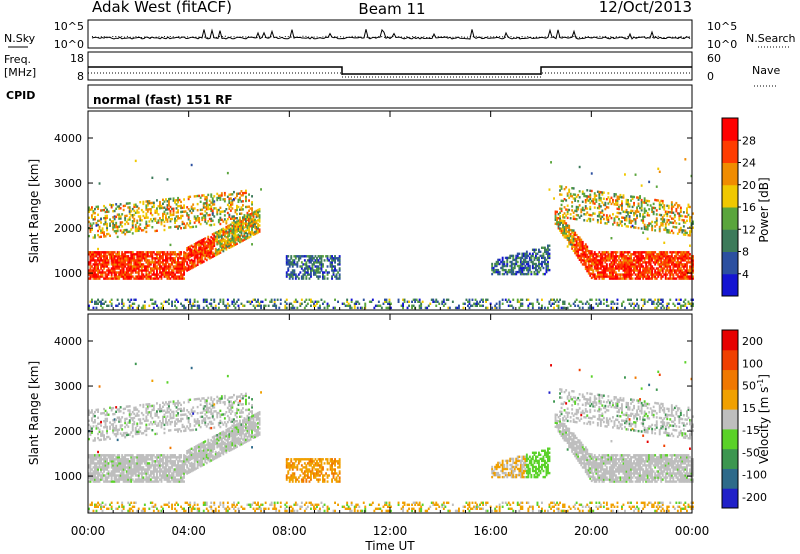 The height and width of the screenshot is (554, 800). I want to click on freq-tick-top: 18, so click(77, 58).